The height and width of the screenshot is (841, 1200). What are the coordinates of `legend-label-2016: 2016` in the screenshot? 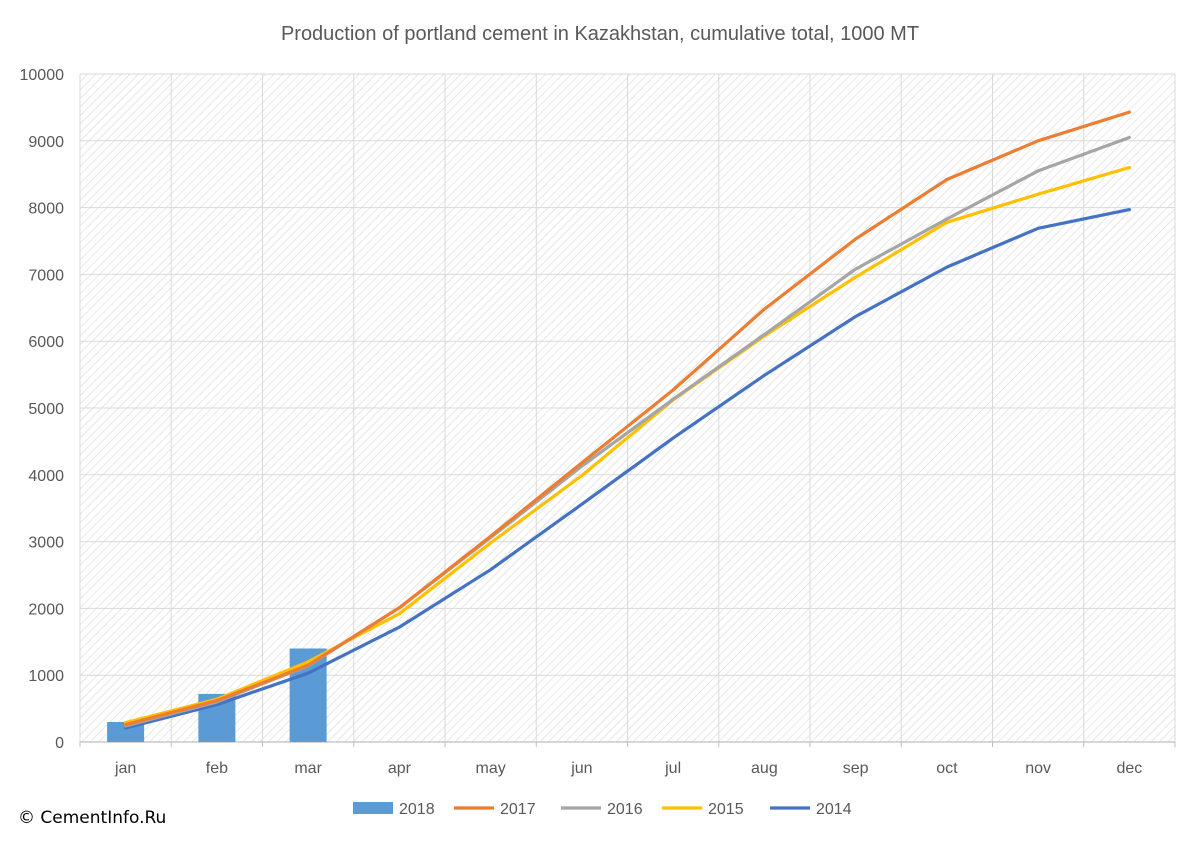 It's located at (625, 809).